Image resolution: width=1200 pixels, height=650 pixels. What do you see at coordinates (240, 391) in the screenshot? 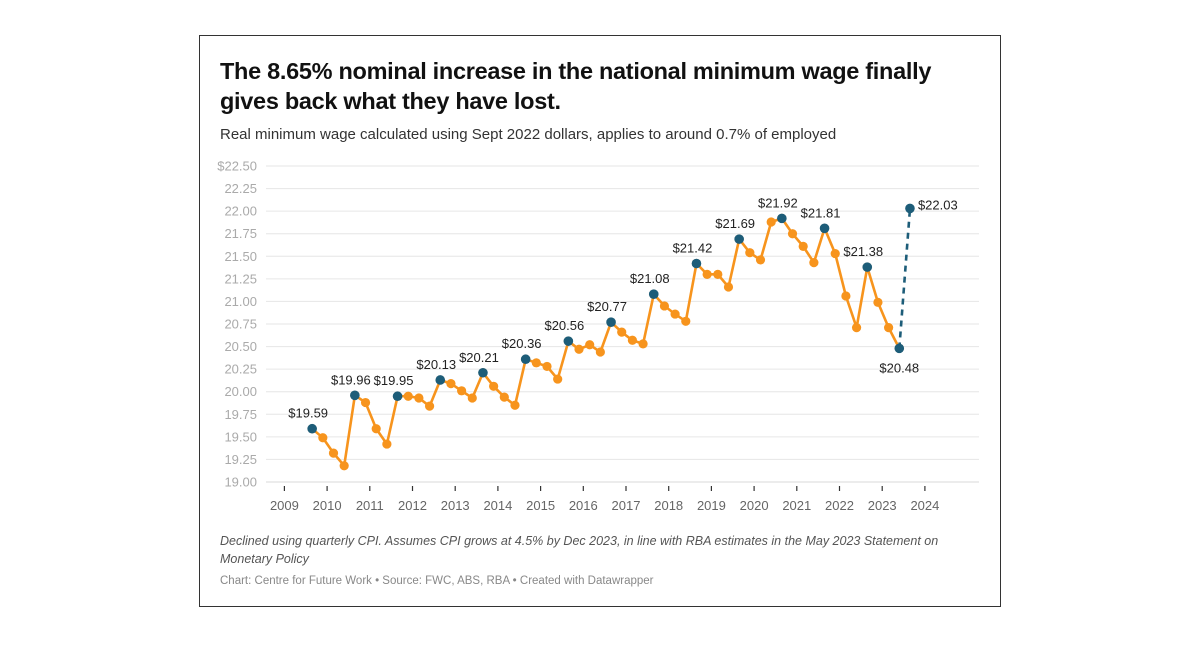
I see `y-tick-label: 20.00` at bounding box center [240, 391].